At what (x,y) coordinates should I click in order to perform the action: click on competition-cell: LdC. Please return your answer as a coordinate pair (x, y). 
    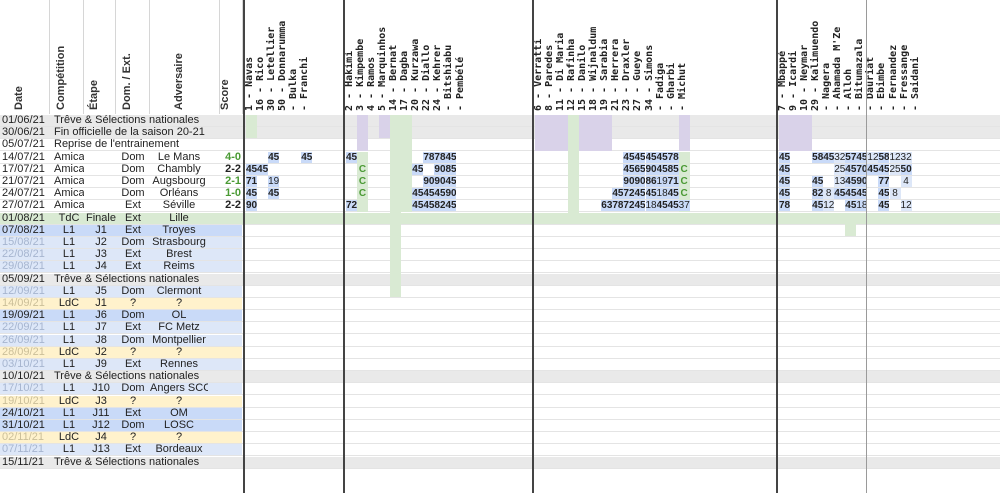
    Looking at the image, I should click on (69, 438).